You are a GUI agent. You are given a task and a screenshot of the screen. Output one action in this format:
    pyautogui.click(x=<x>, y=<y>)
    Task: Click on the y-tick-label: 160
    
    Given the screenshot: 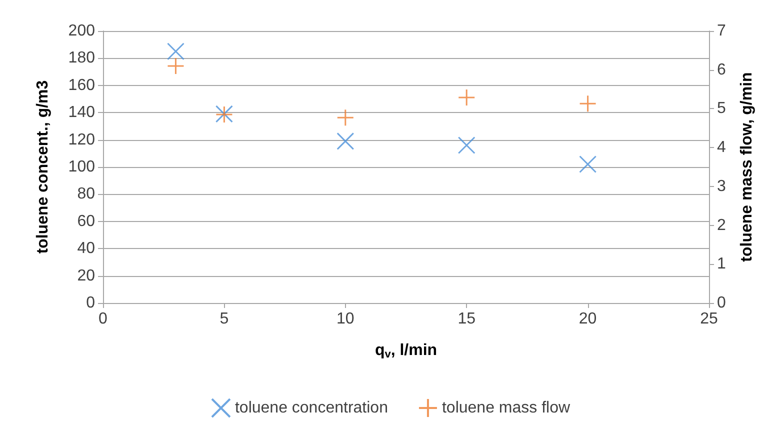 What is the action you would take?
    pyautogui.click(x=82, y=85)
    